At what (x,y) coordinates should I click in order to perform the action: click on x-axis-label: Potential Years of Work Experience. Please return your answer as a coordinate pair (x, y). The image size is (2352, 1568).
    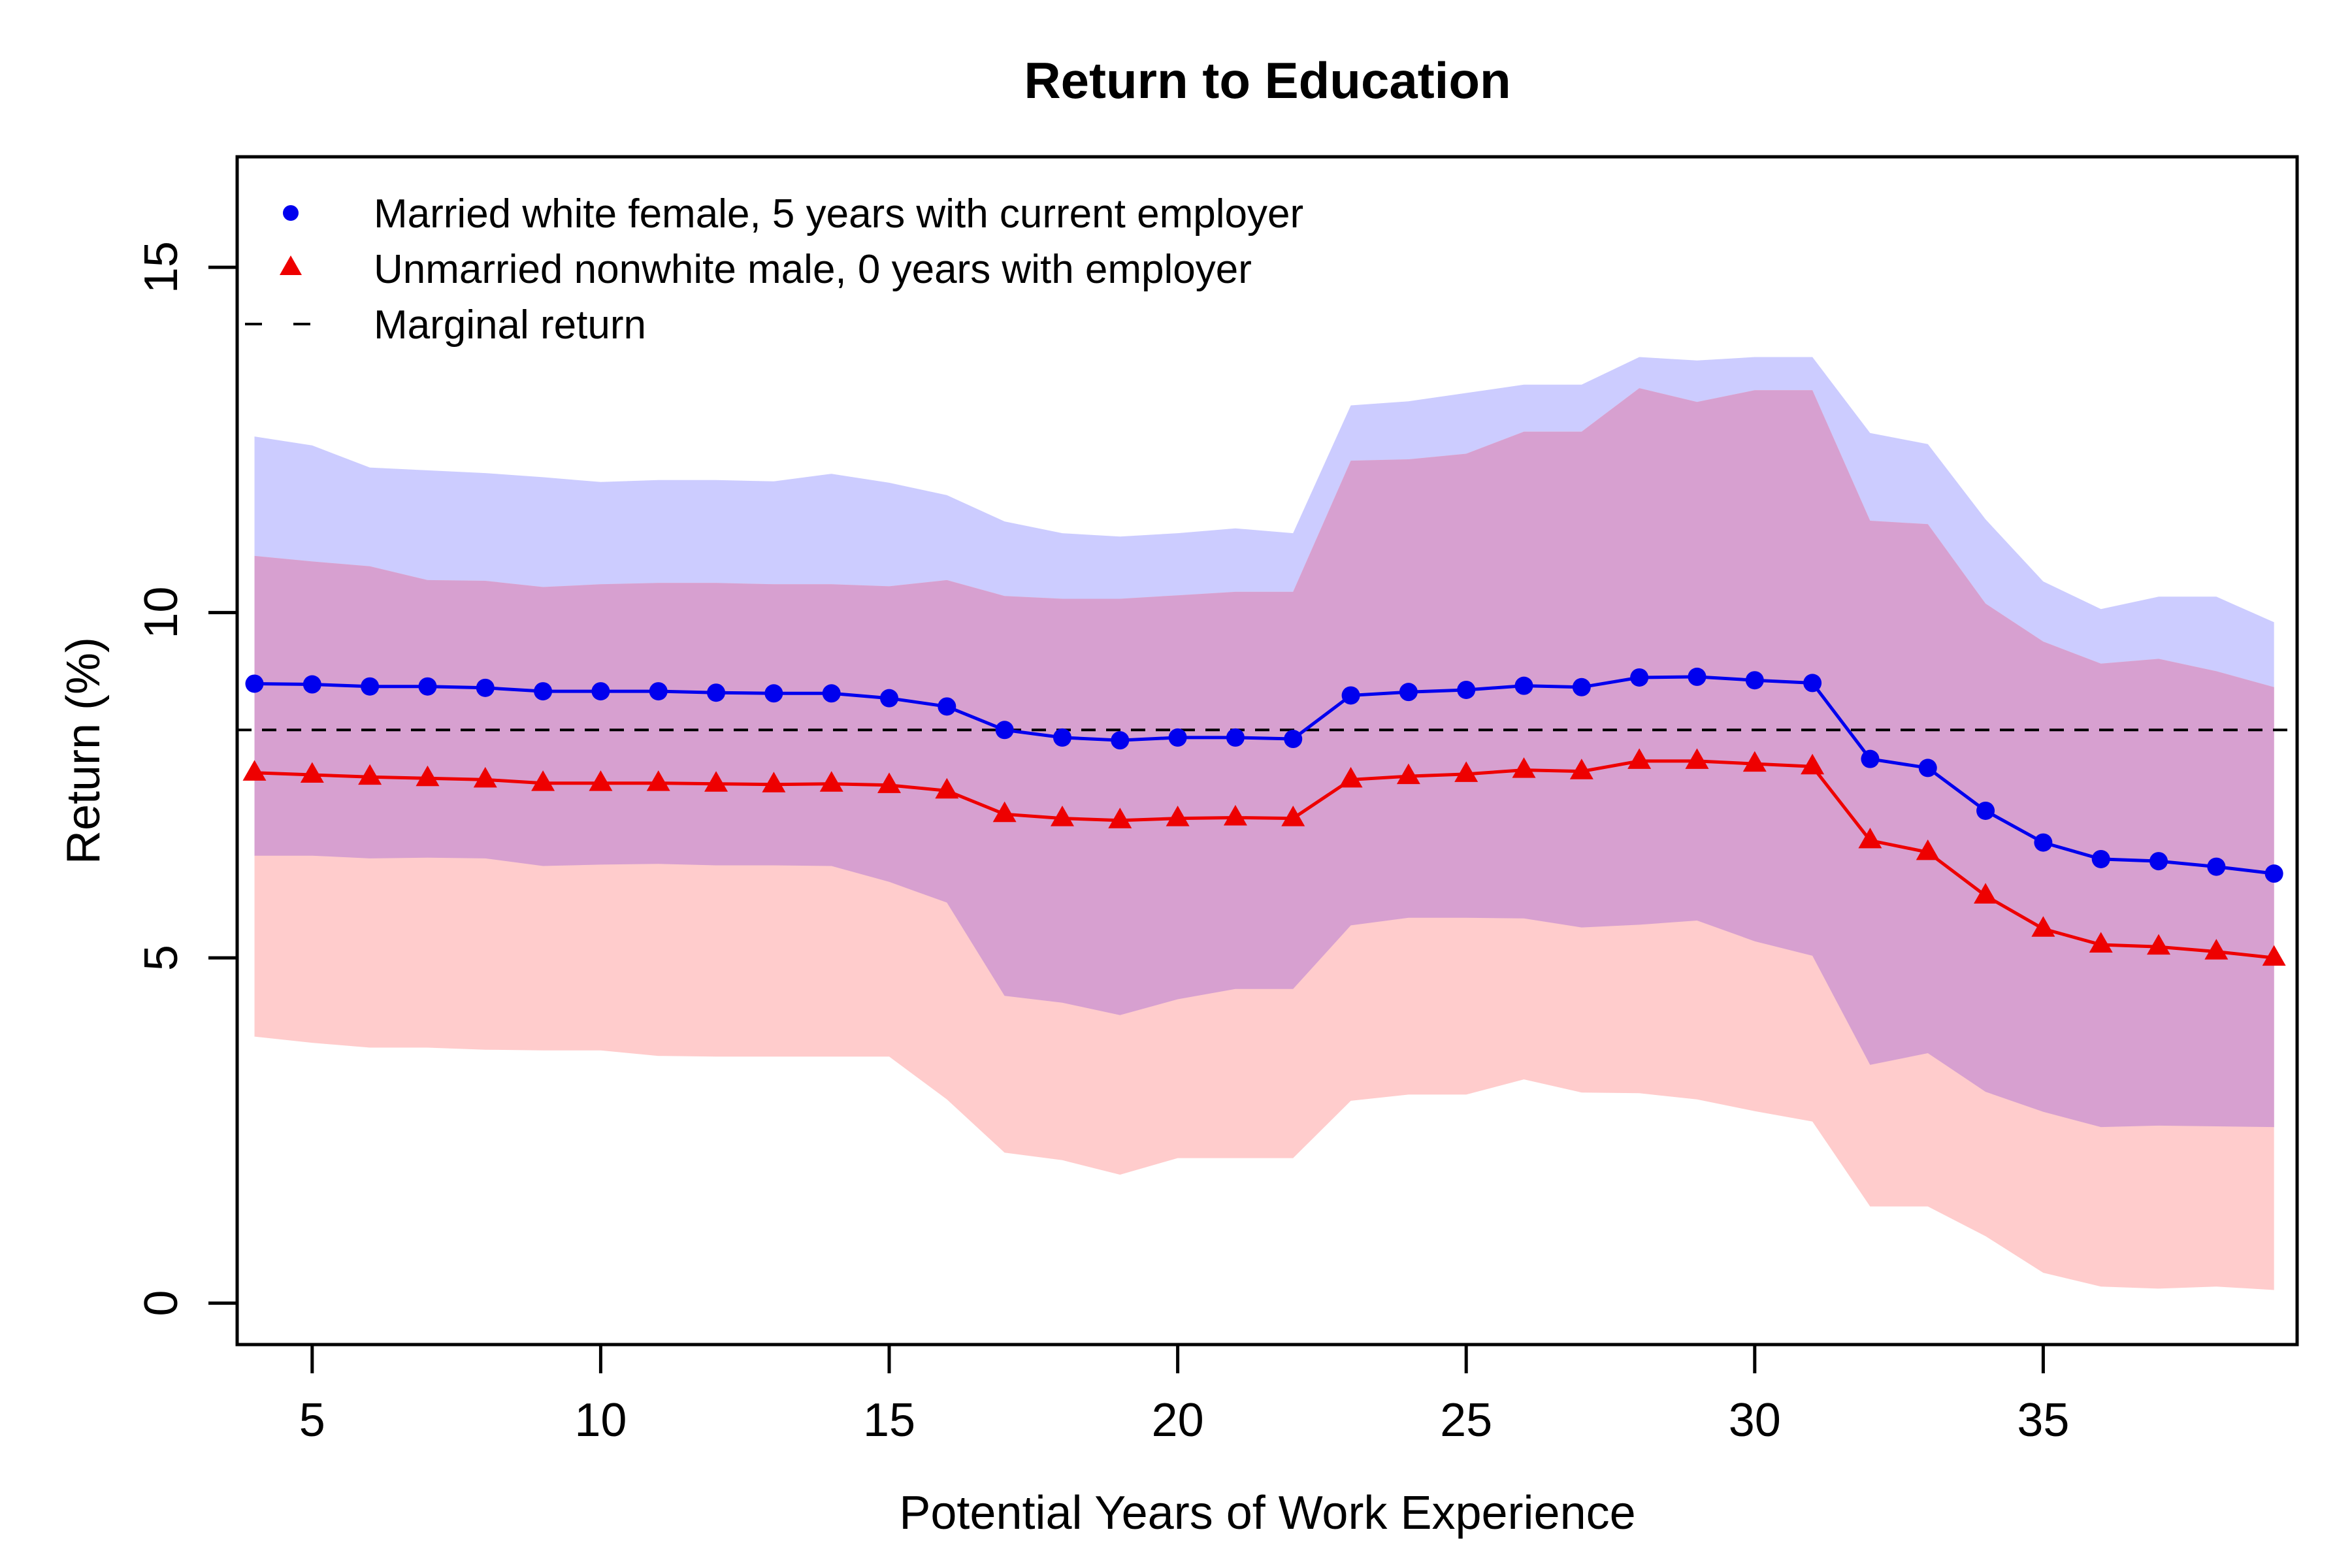
    Looking at the image, I should click on (1267, 1513).